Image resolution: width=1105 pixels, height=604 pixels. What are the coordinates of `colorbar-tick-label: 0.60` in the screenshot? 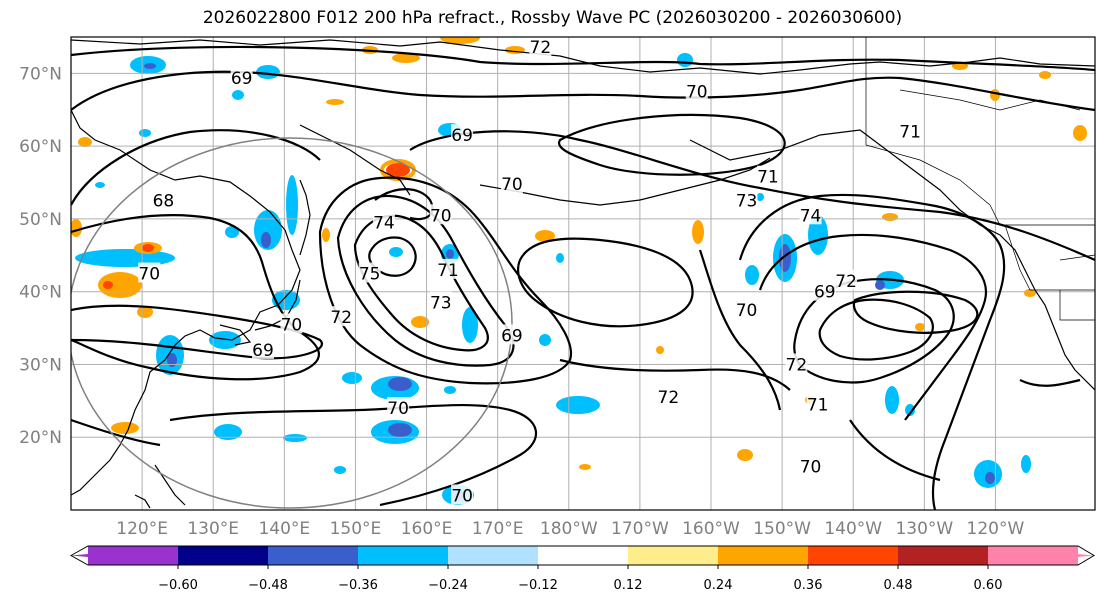 It's located at (988, 585).